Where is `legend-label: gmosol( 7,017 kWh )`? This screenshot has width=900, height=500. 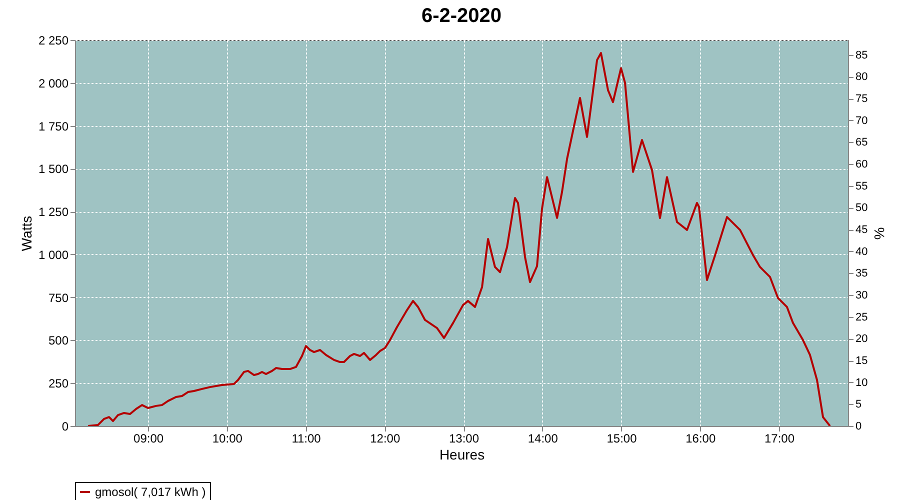 legend-label: gmosol( 7,017 kWh ) is located at coordinates (150, 492).